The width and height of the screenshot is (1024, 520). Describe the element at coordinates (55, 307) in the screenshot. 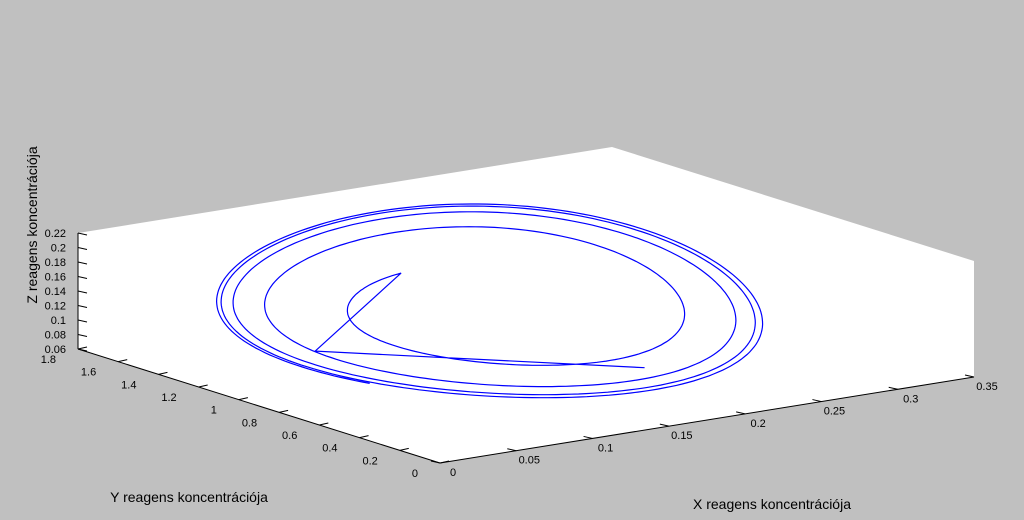

I see `z-tick-label: 0.12` at that location.